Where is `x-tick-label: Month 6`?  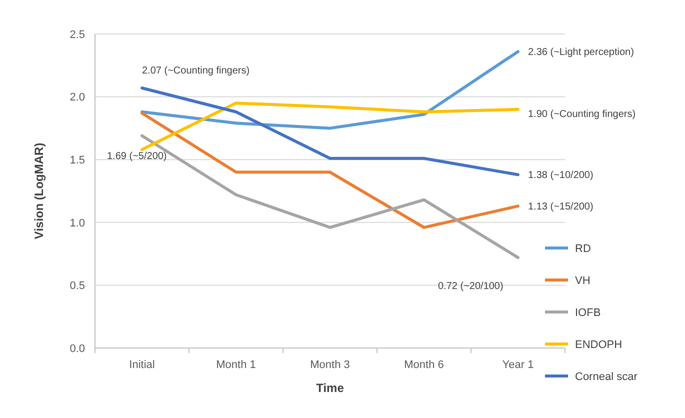
x-tick-label: Month 6 is located at coordinates (424, 365).